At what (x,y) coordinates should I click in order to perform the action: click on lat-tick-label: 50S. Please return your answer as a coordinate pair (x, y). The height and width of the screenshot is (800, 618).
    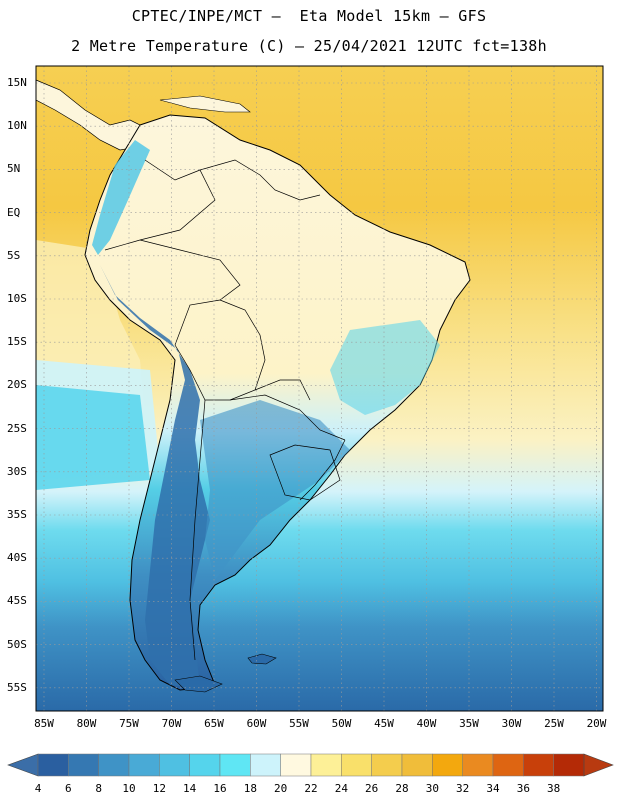
    Looking at the image, I should click on (17, 644).